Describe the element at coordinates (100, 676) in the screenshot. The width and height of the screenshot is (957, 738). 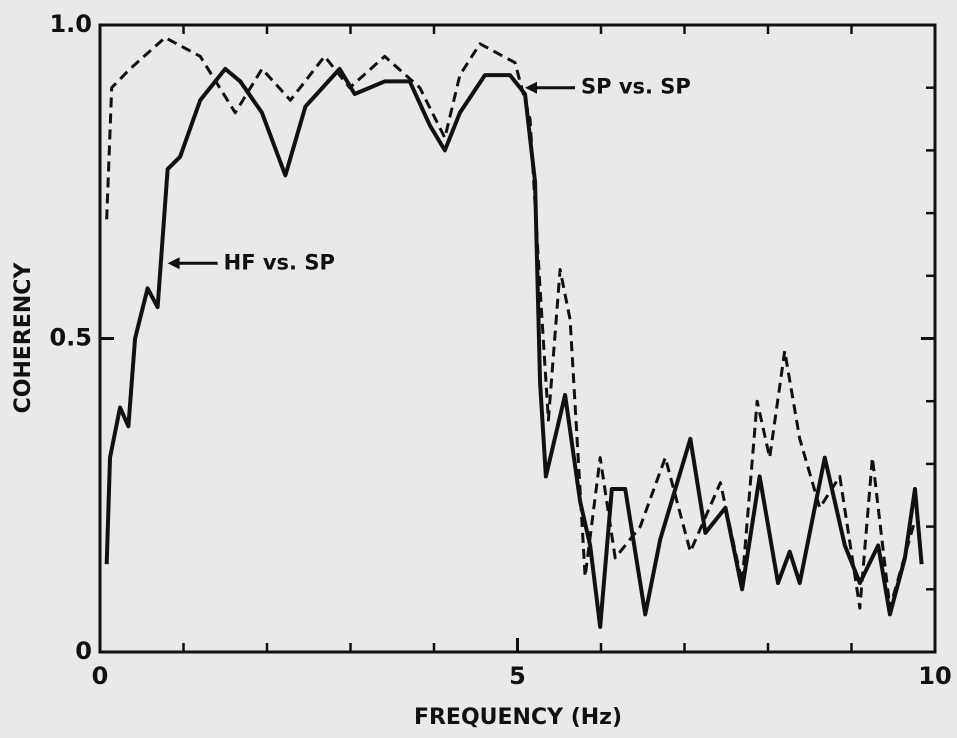
I see `x-tick-label: 0` at that location.